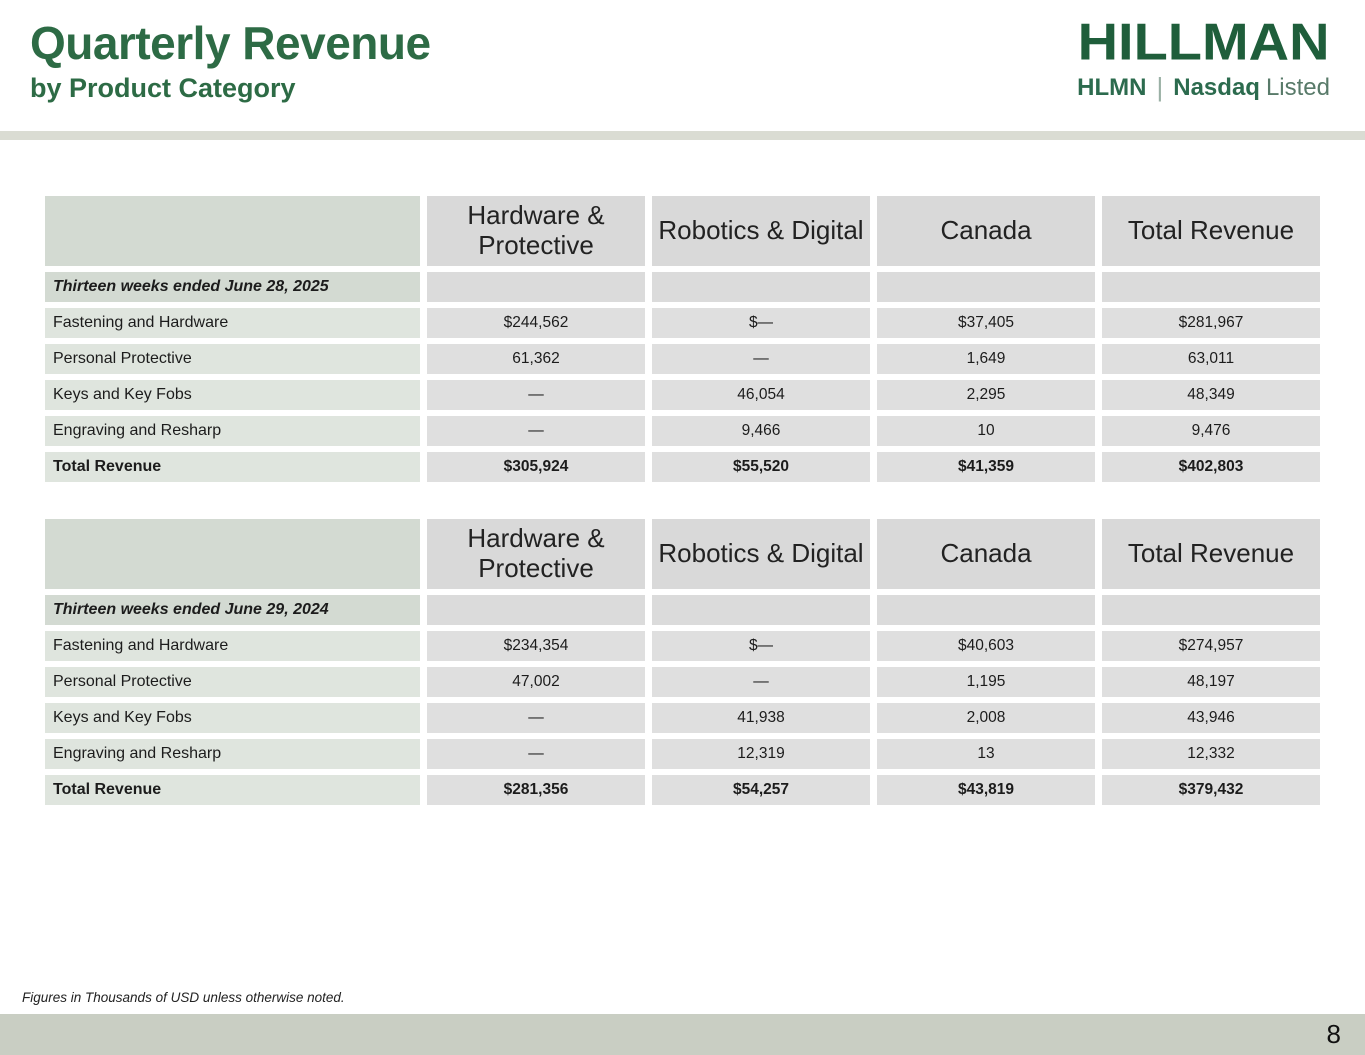 The image size is (1365, 1055). Describe the element at coordinates (1211, 467) in the screenshot. I see `cell-value: $402,803` at that location.